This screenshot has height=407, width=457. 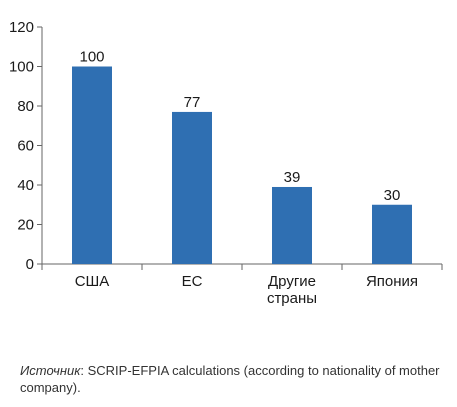 I want to click on category-label: Другие, so click(x=292, y=281).